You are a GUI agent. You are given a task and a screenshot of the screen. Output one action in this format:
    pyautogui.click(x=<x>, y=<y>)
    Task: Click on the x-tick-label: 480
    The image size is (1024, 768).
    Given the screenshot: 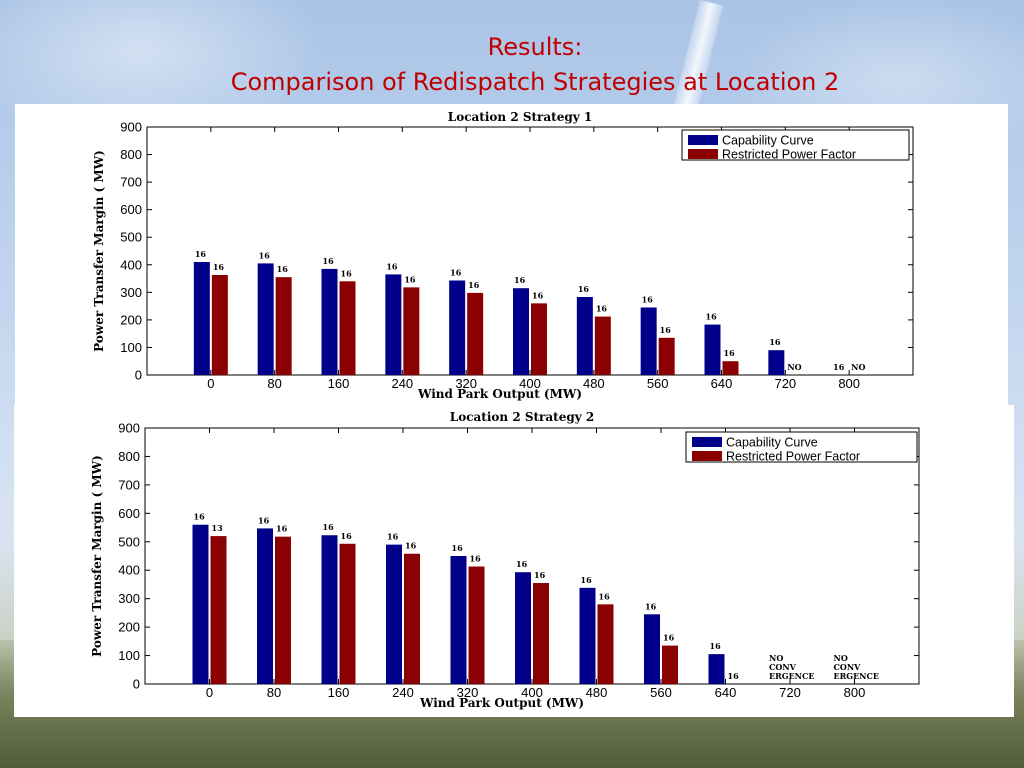 What is the action you would take?
    pyautogui.click(x=594, y=383)
    